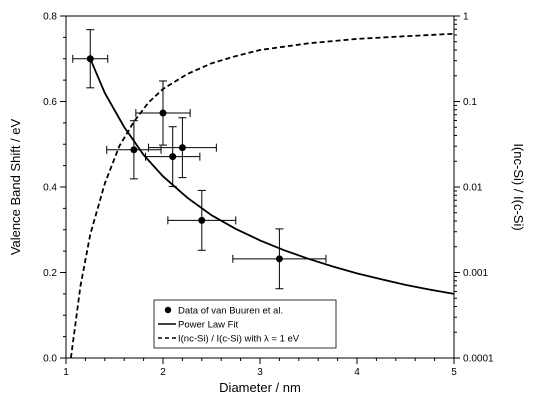  What do you see at coordinates (518, 186) in the screenshot?
I see `y-axis-right-title: I(nc-Si) / I(c-Si)` at bounding box center [518, 186].